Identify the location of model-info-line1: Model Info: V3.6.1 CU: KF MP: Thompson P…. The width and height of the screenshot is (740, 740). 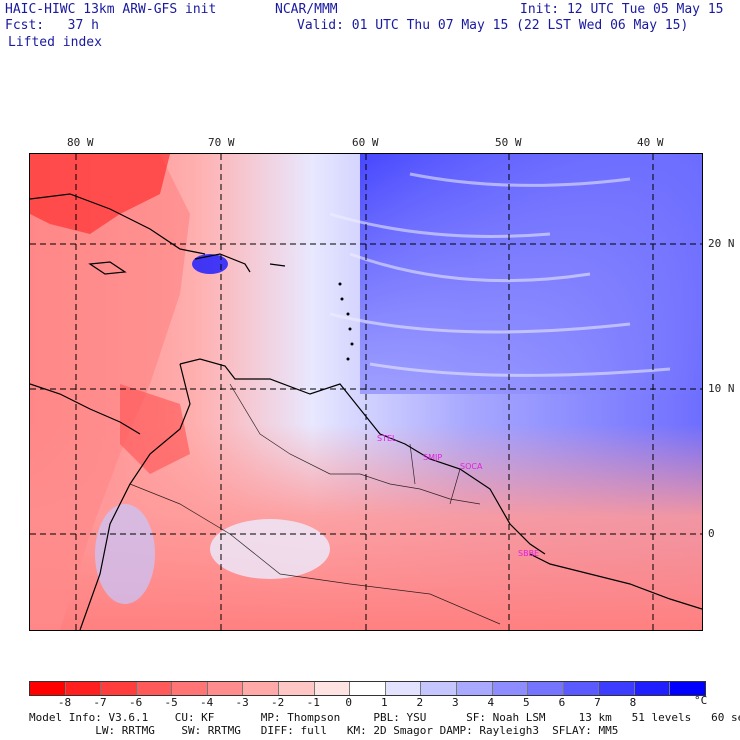
(384, 717).